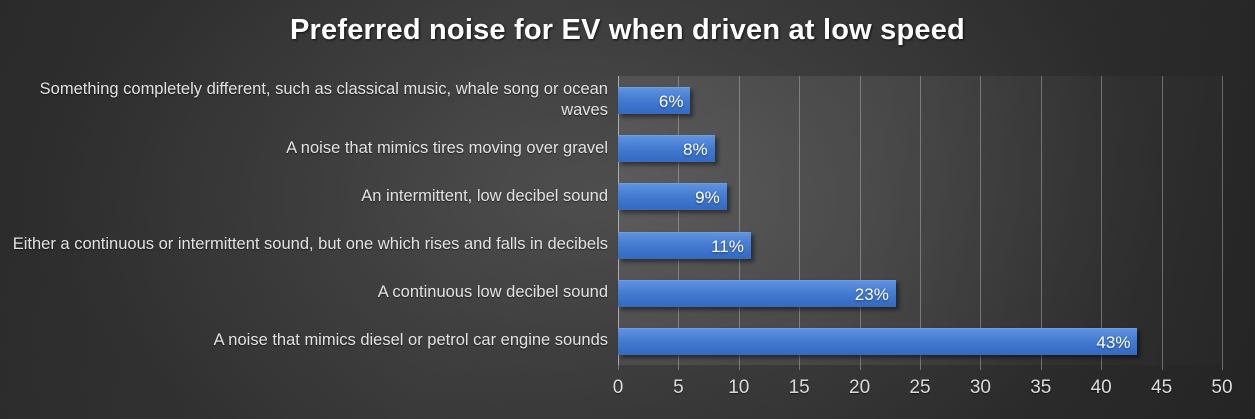 This screenshot has width=1255, height=419. Describe the element at coordinates (618, 387) in the screenshot. I see `x-axis-tick-label: 0` at that location.